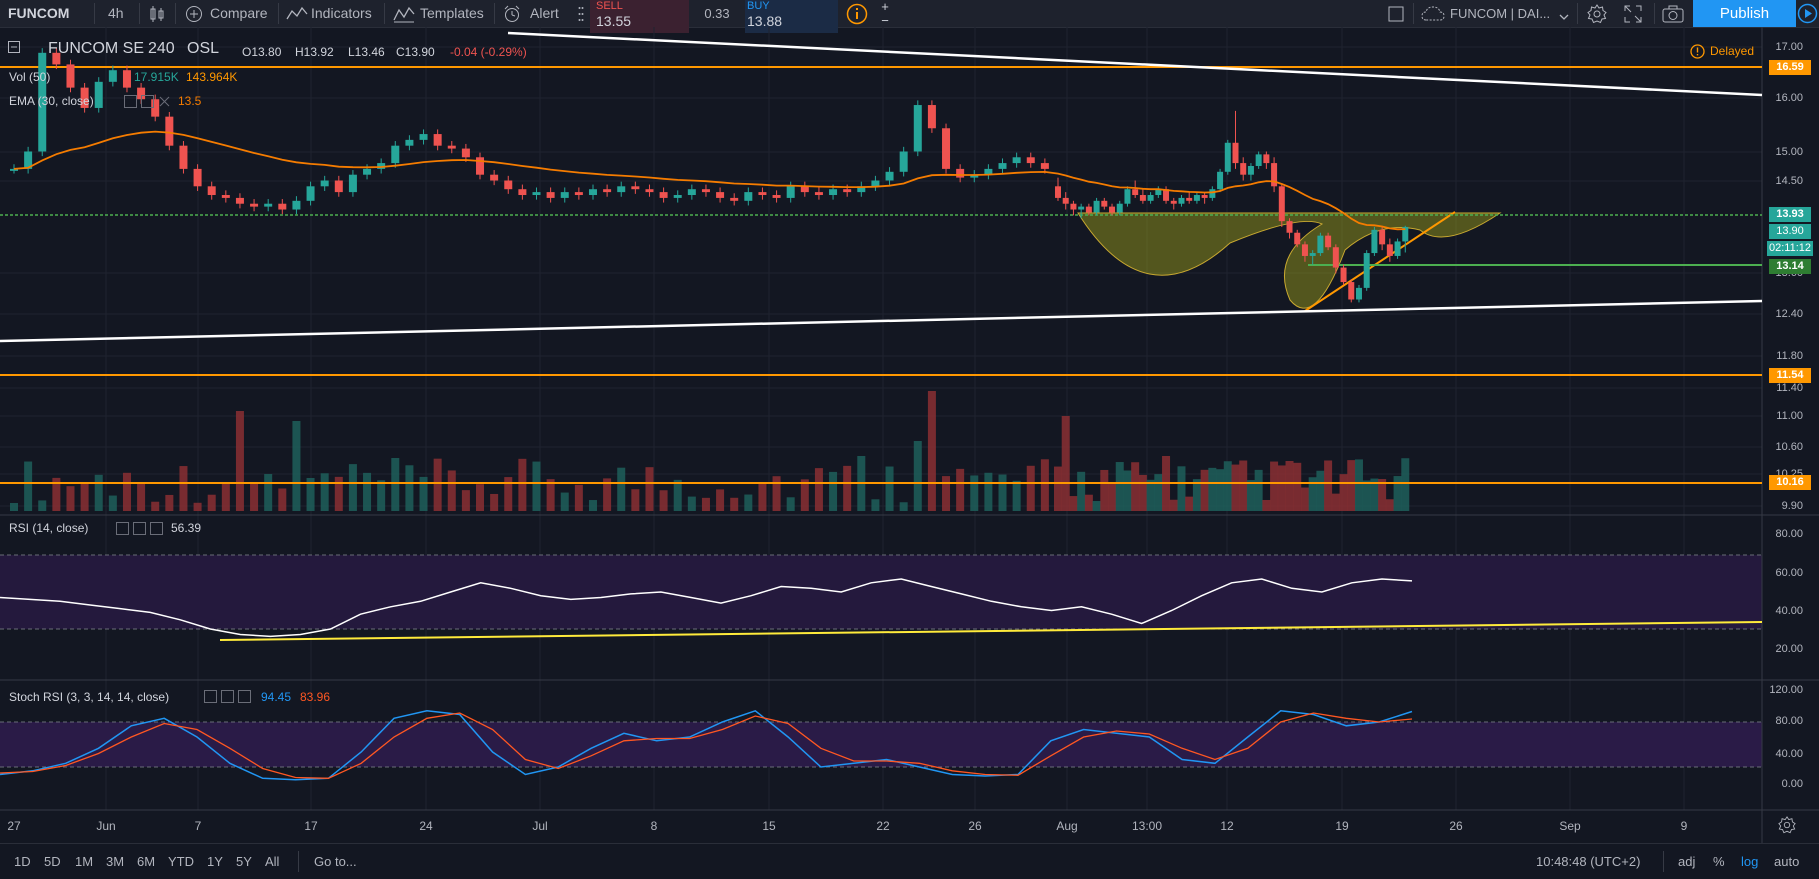 The image size is (1819, 879). What do you see at coordinates (488, 52) in the screenshot?
I see `legend-change: -0.04 (-0.29%)` at bounding box center [488, 52].